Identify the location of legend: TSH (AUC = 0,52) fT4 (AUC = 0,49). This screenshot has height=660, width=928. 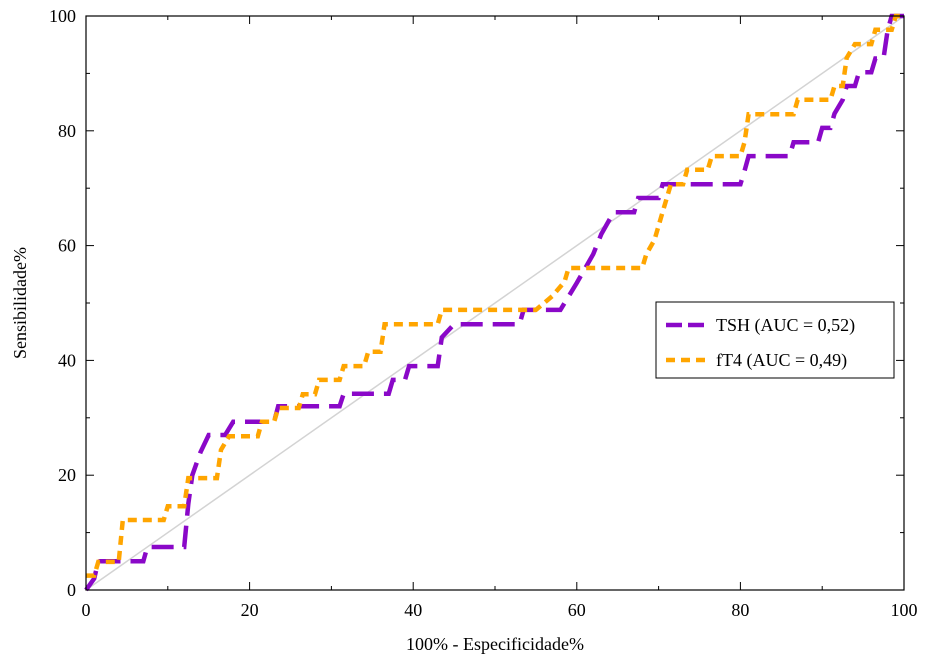
(775, 340).